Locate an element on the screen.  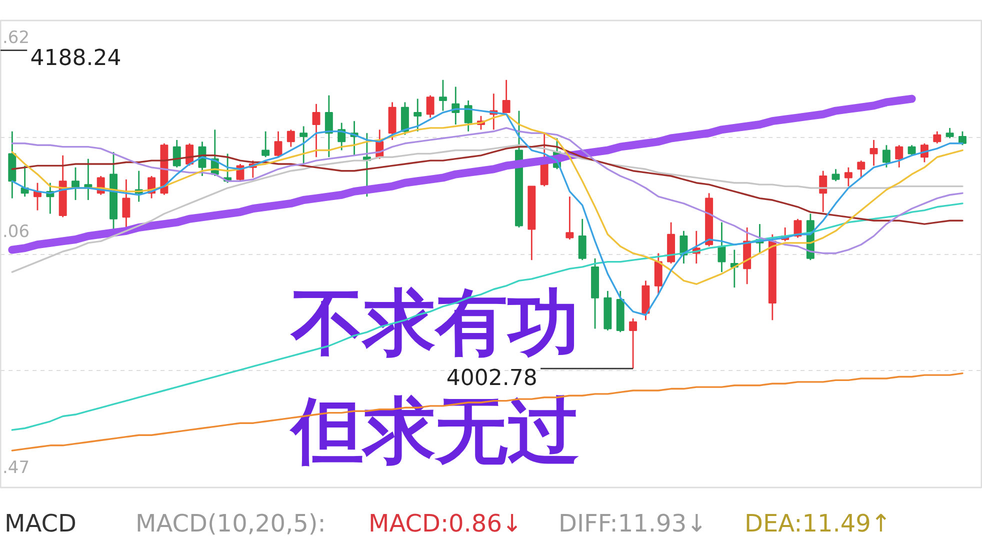
annotation: .06 is located at coordinates (16, 232).